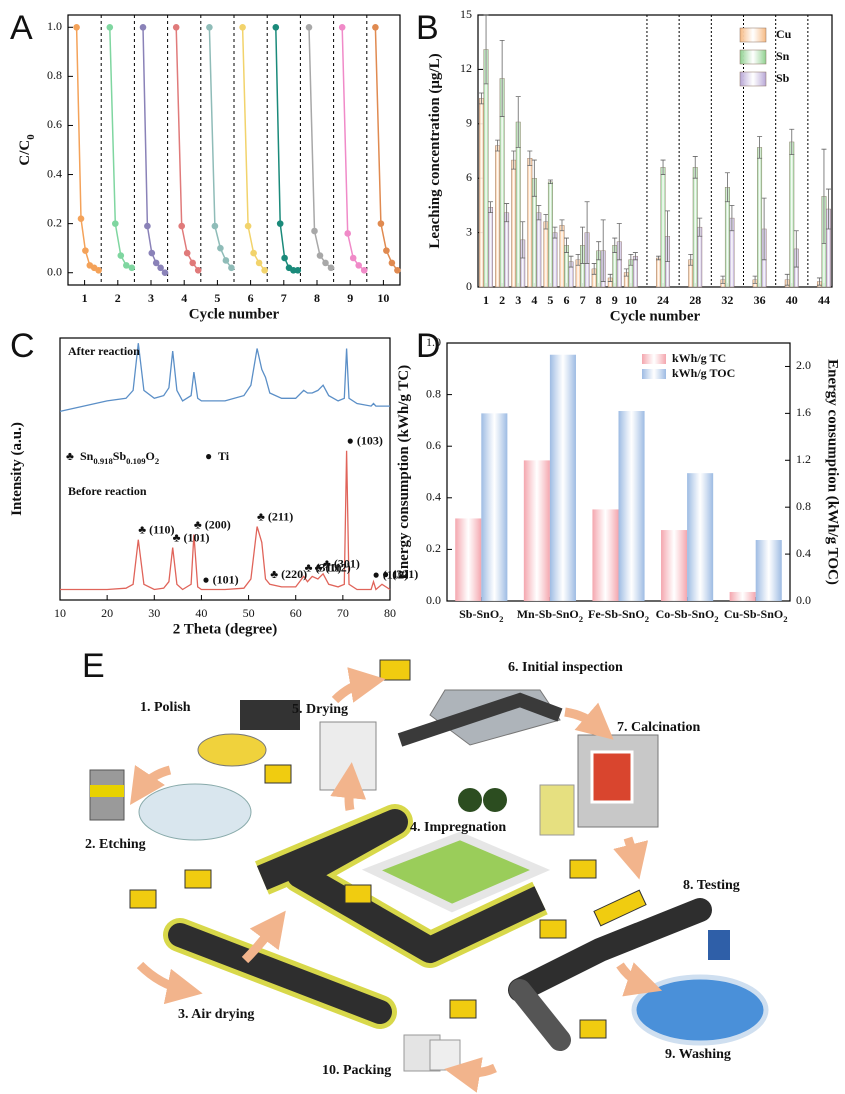  I want to click on x-tick-label: 9, so click(615, 300).